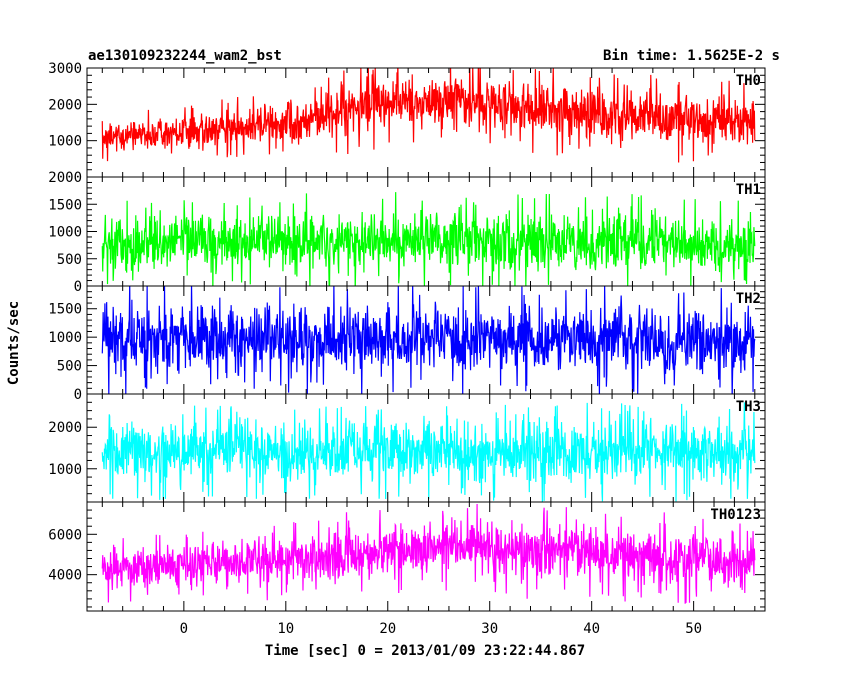 The height and width of the screenshot is (680, 850). What do you see at coordinates (78, 287) in the screenshot?
I see `y-tick-label-th1-0: 0` at bounding box center [78, 287].